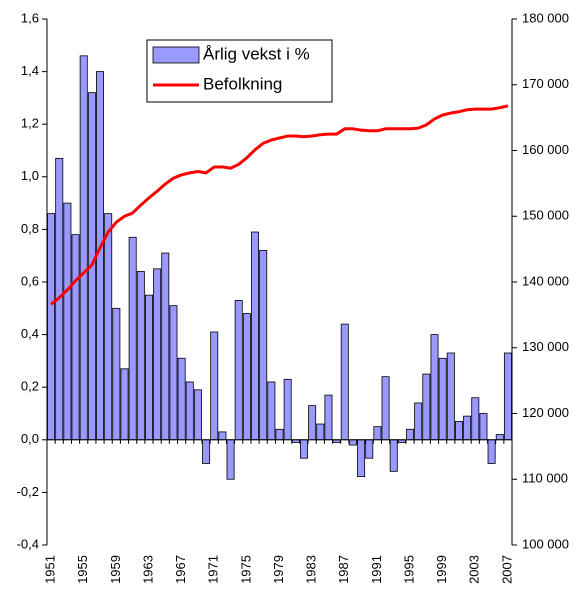 This screenshot has width=586, height=592. What do you see at coordinates (30, 280) in the screenshot?
I see `y-tick-label: 0,6` at bounding box center [30, 280].